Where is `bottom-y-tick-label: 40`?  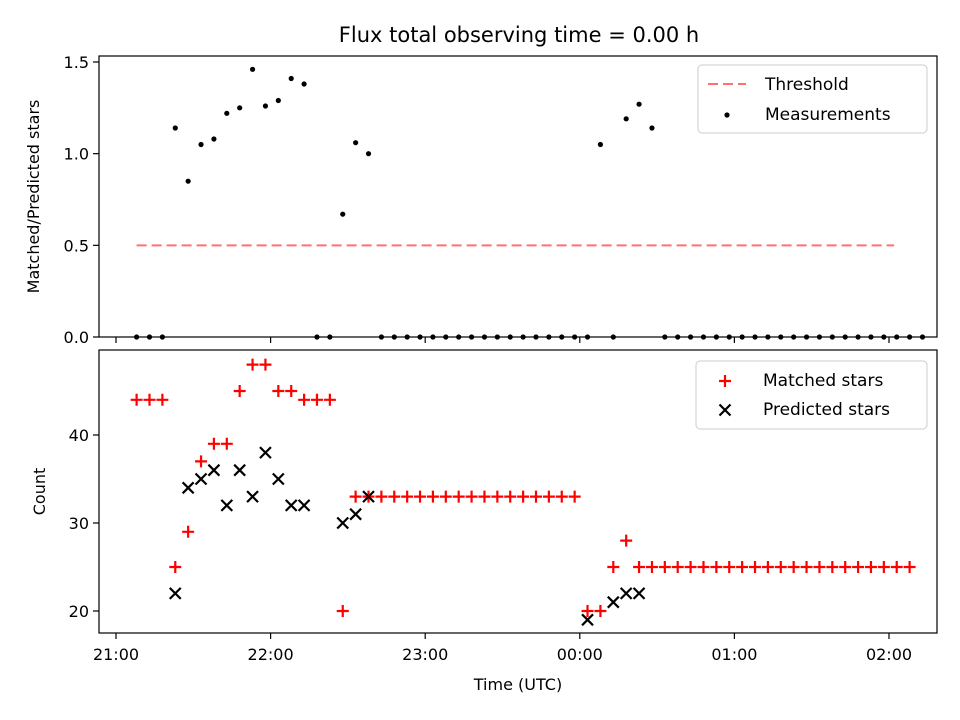 bottom-y-tick-label: 40 is located at coordinates (79, 435).